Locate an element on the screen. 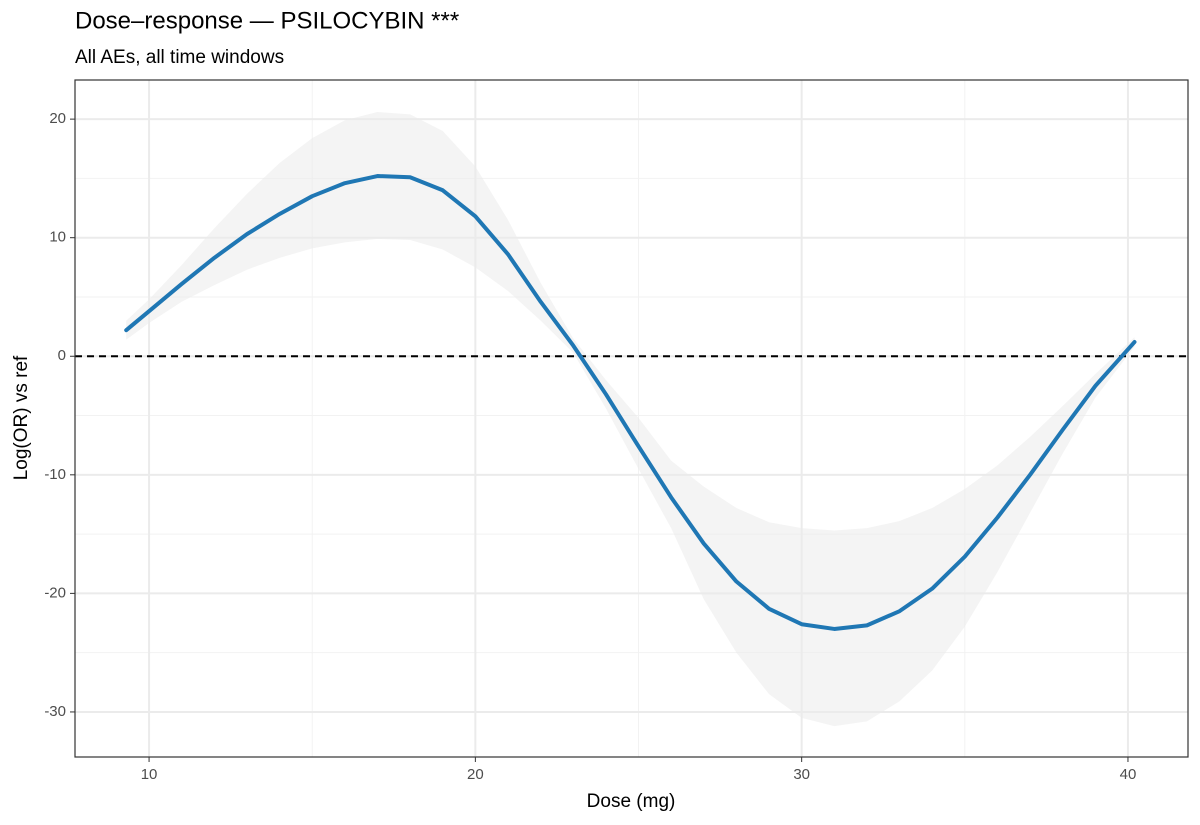 Image resolution: width=1200 pixels, height=825 pixels. chart-title: Dose–response — PSILOCYBIN *** is located at coordinates (267, 20).